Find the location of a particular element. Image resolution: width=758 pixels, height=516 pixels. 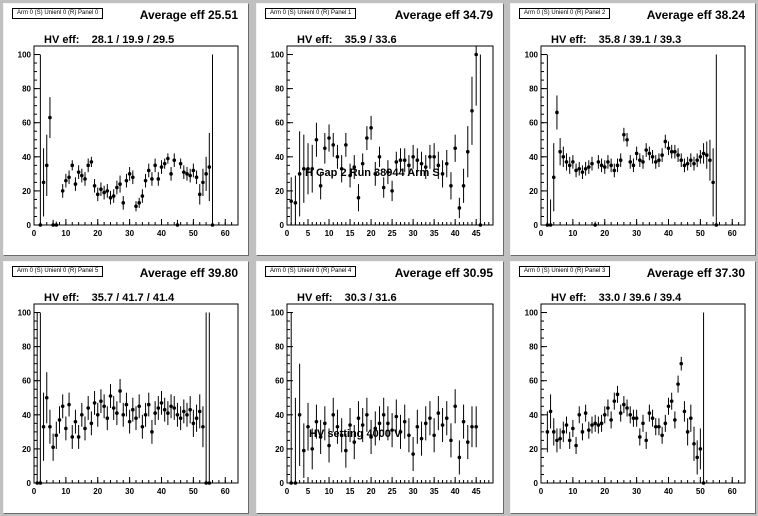

average-eff-title: Average eff 39.80 is located at coordinates (188, 273).